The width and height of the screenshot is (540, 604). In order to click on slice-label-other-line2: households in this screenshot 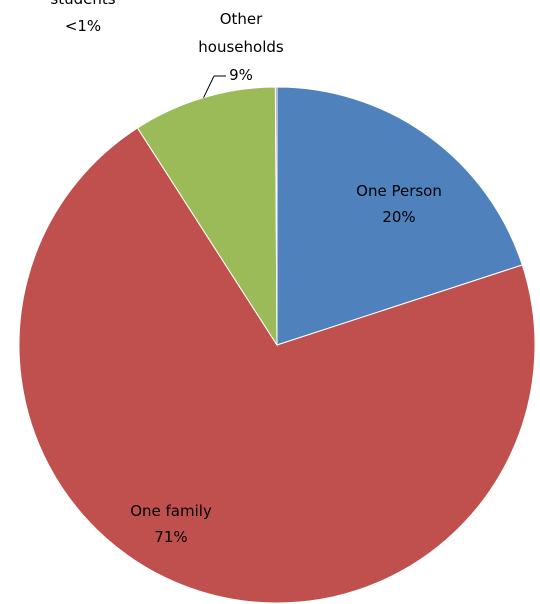, I will do `click(241, 47)`.